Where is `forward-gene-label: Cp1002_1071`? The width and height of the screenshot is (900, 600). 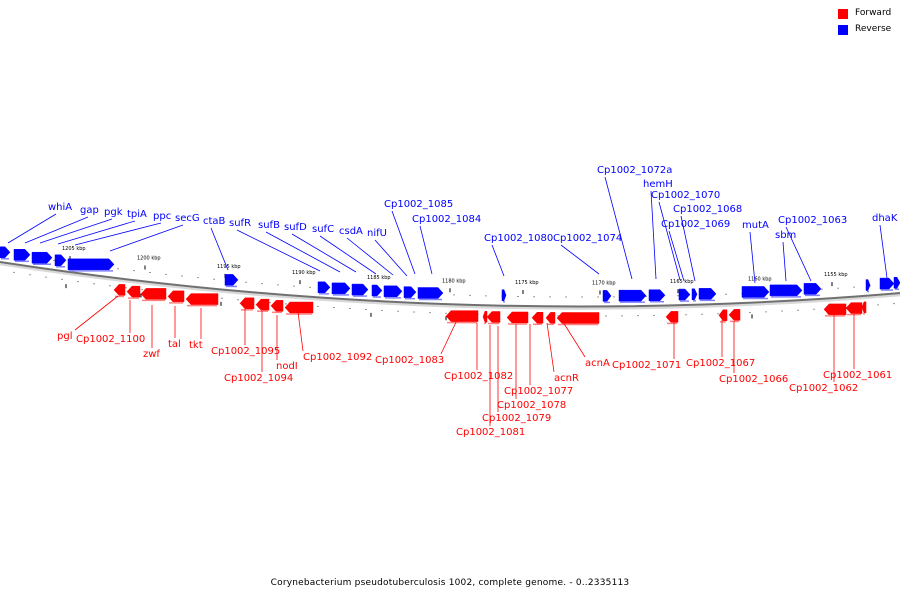
forward-gene-label: Cp1002_1071 is located at coordinates (646, 365).